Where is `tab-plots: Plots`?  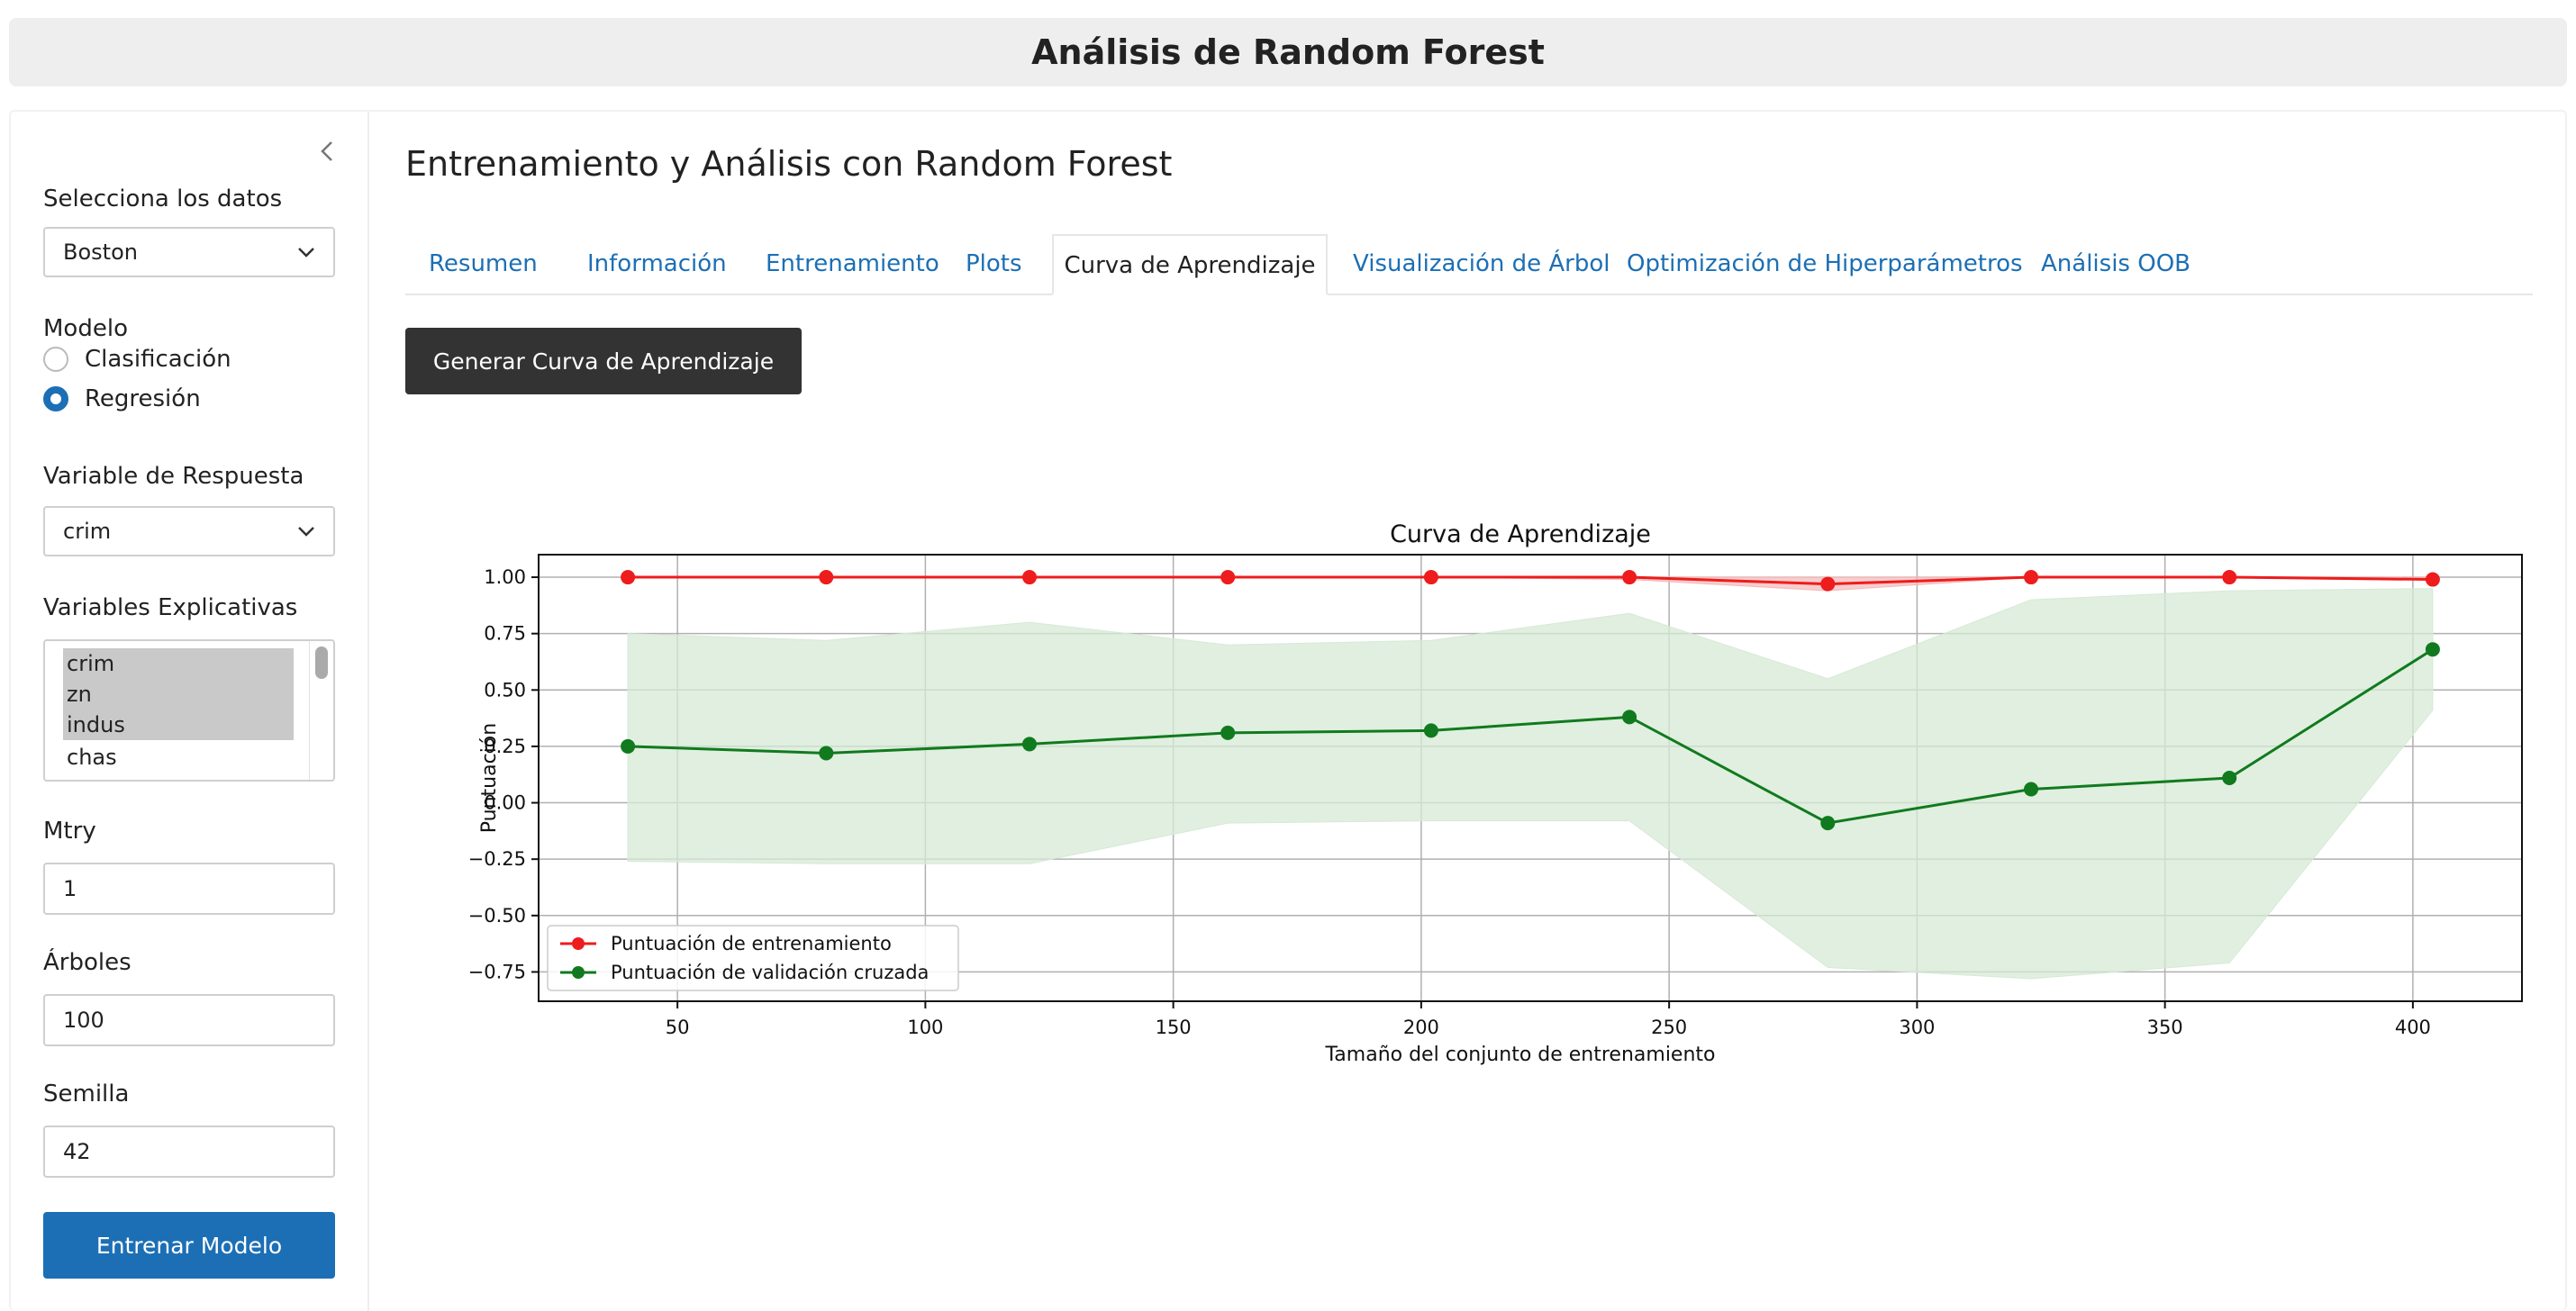 tab-plots: Plots is located at coordinates (994, 263).